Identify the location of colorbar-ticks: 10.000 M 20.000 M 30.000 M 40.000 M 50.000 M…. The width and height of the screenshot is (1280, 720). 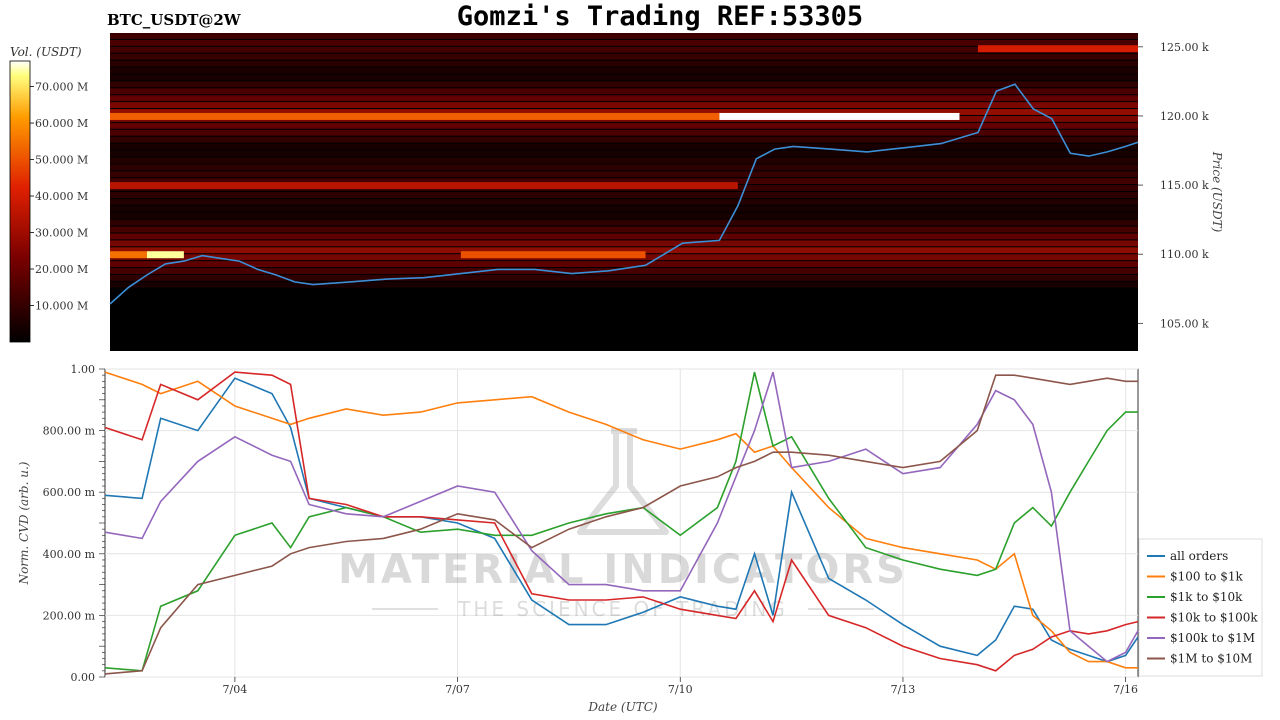
(59, 197).